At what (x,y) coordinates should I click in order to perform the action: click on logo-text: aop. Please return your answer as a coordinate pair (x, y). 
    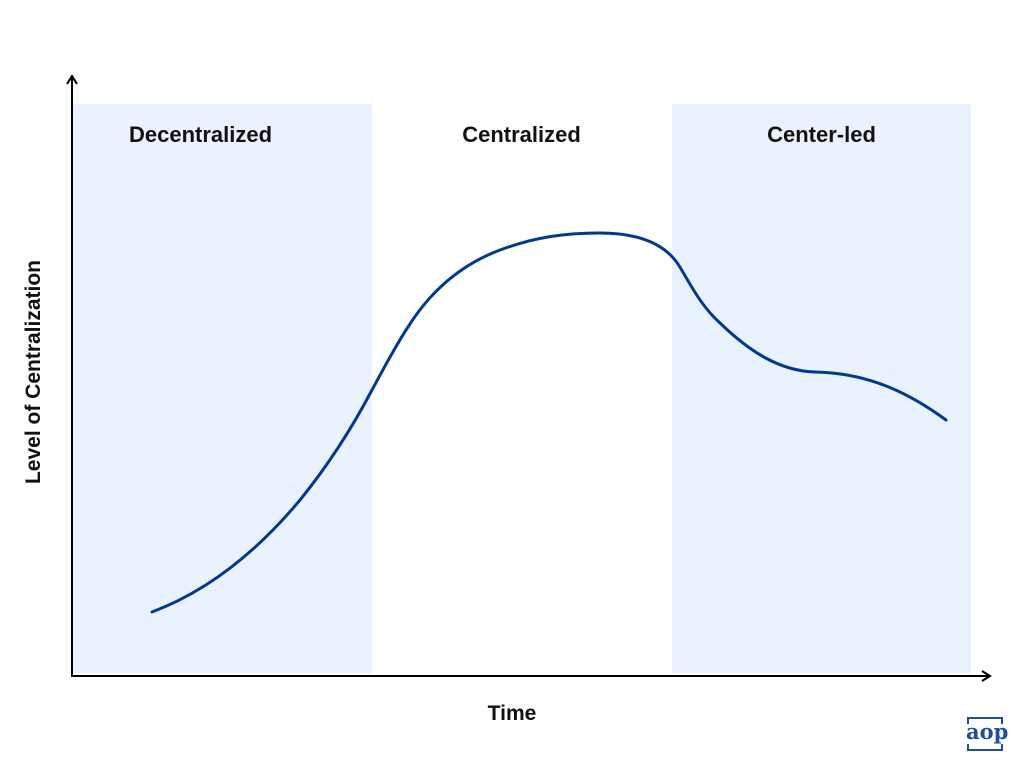
    Looking at the image, I should click on (987, 731).